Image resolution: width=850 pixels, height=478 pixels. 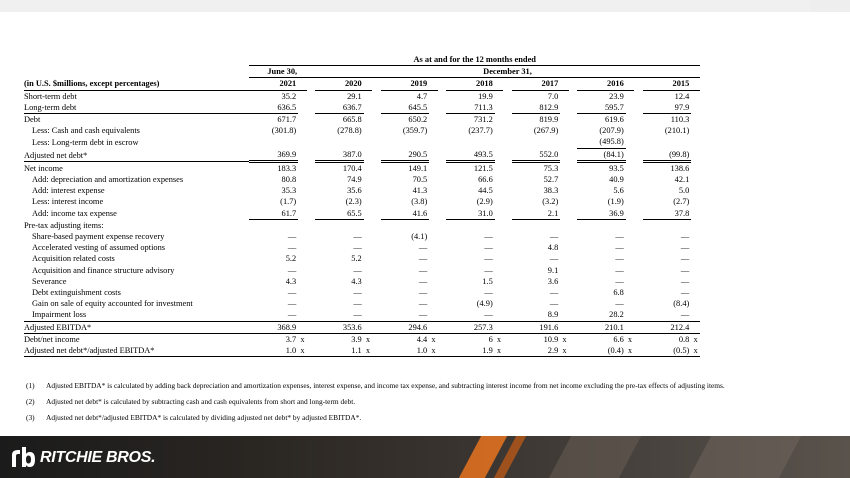 I want to click on table-cell: 110.3, so click(x=680, y=120).